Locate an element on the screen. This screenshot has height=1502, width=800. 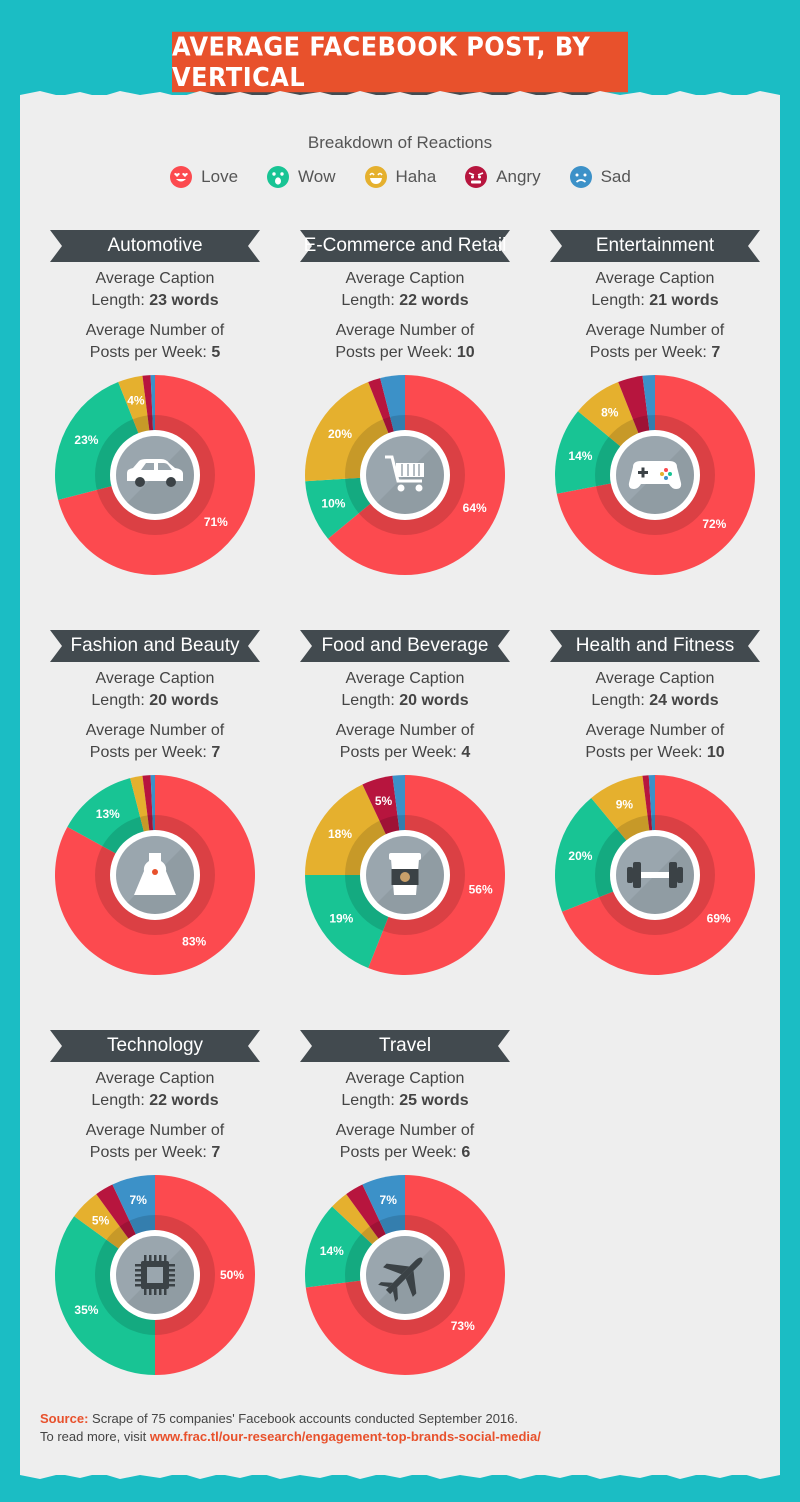
caption-length-stat: Average Caption Length: 23 words is located at coordinates (155, 290).